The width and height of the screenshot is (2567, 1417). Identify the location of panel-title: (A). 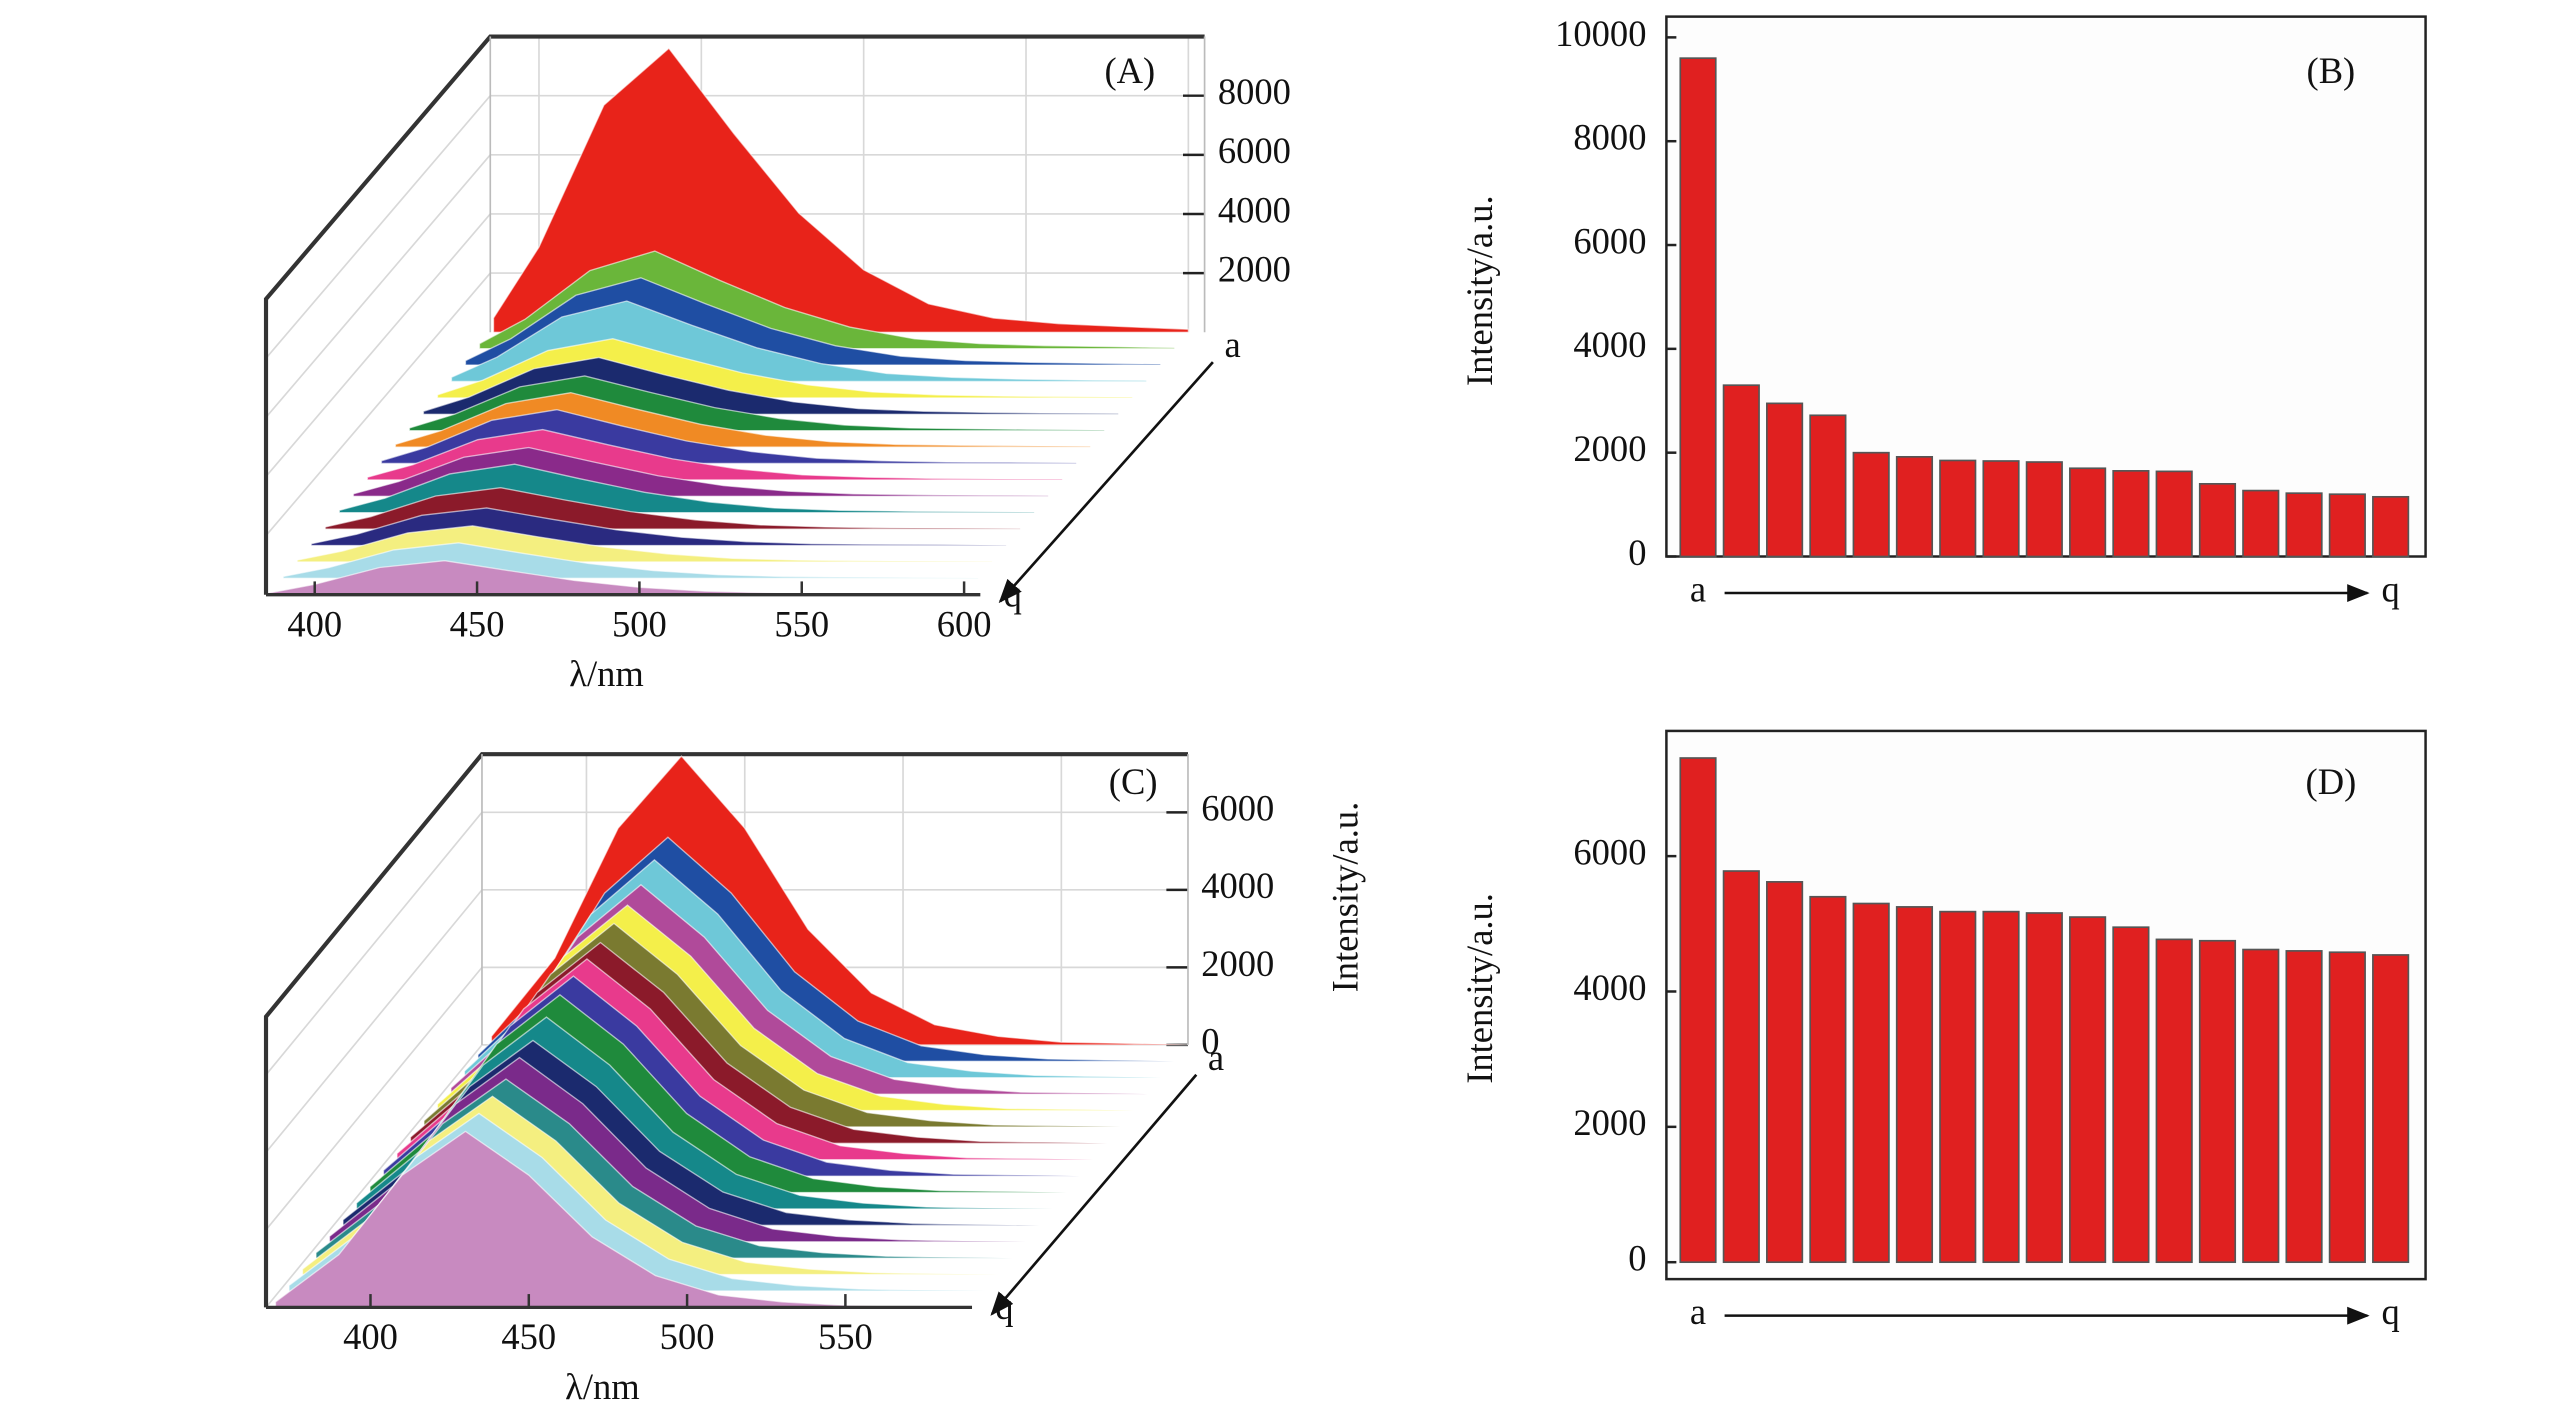
(1129, 70).